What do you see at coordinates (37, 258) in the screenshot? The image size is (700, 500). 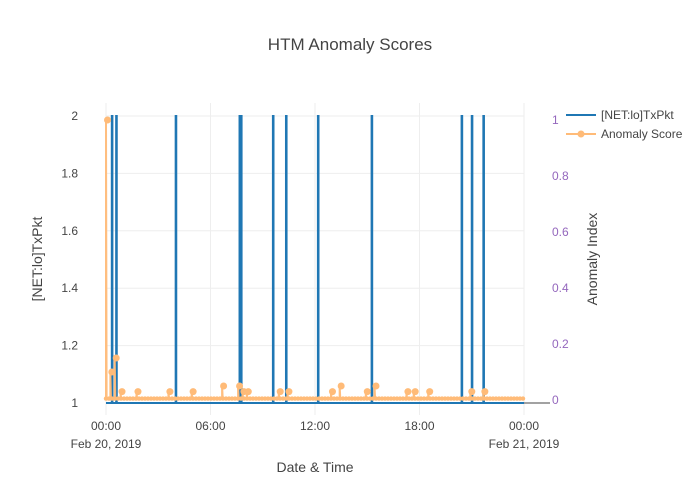 I see `y-axis-left-title: [NET:lo]TxPkt` at bounding box center [37, 258].